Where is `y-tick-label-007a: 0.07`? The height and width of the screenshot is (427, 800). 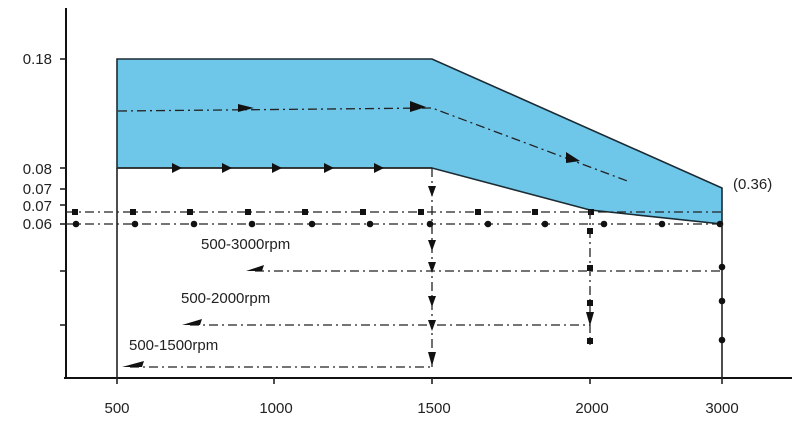
y-tick-label-007a: 0.07 is located at coordinates (37, 189).